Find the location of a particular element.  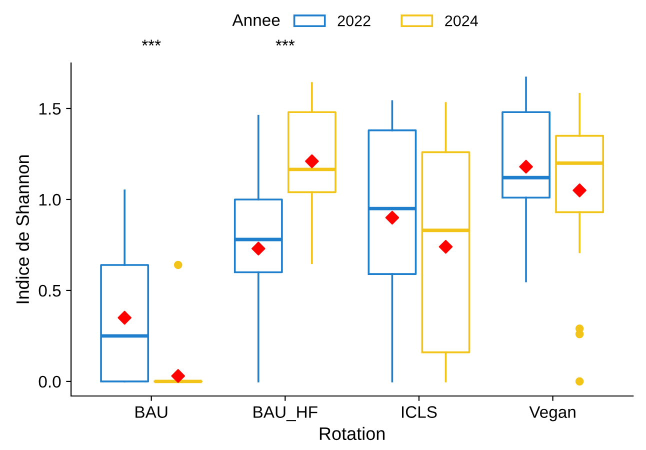

y-tick-label: 0.5 is located at coordinates (49, 290).